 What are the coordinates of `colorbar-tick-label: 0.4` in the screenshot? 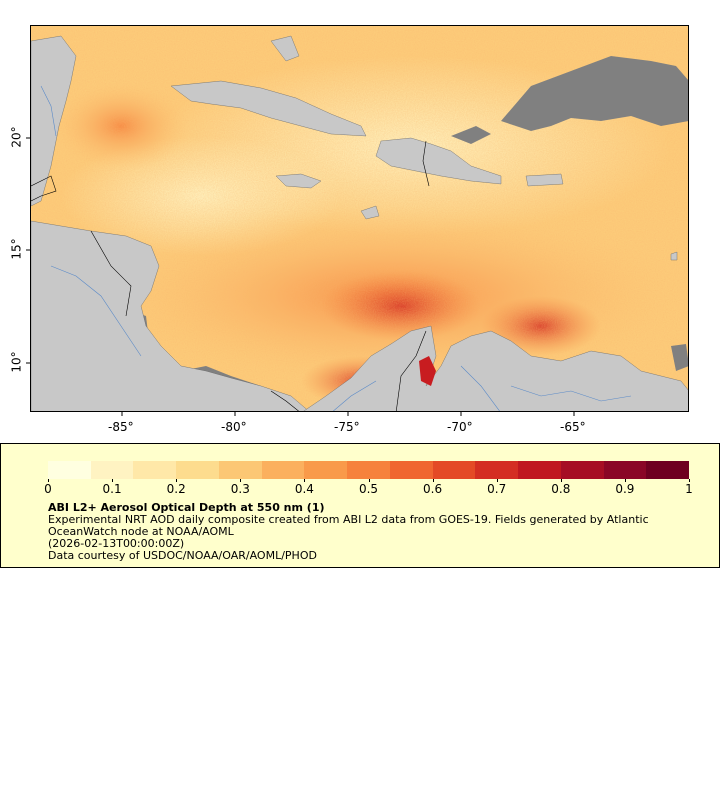 It's located at (304, 489).